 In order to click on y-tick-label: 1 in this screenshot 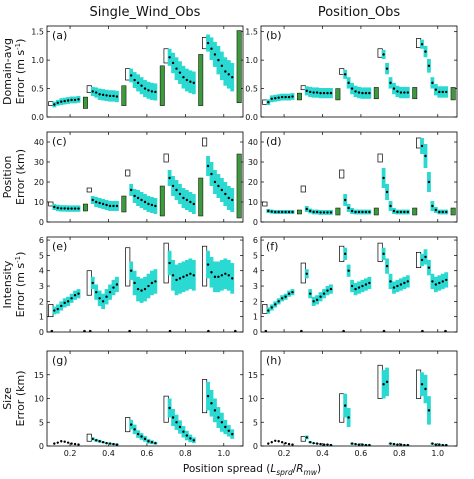, I will do `click(255, 317)`.